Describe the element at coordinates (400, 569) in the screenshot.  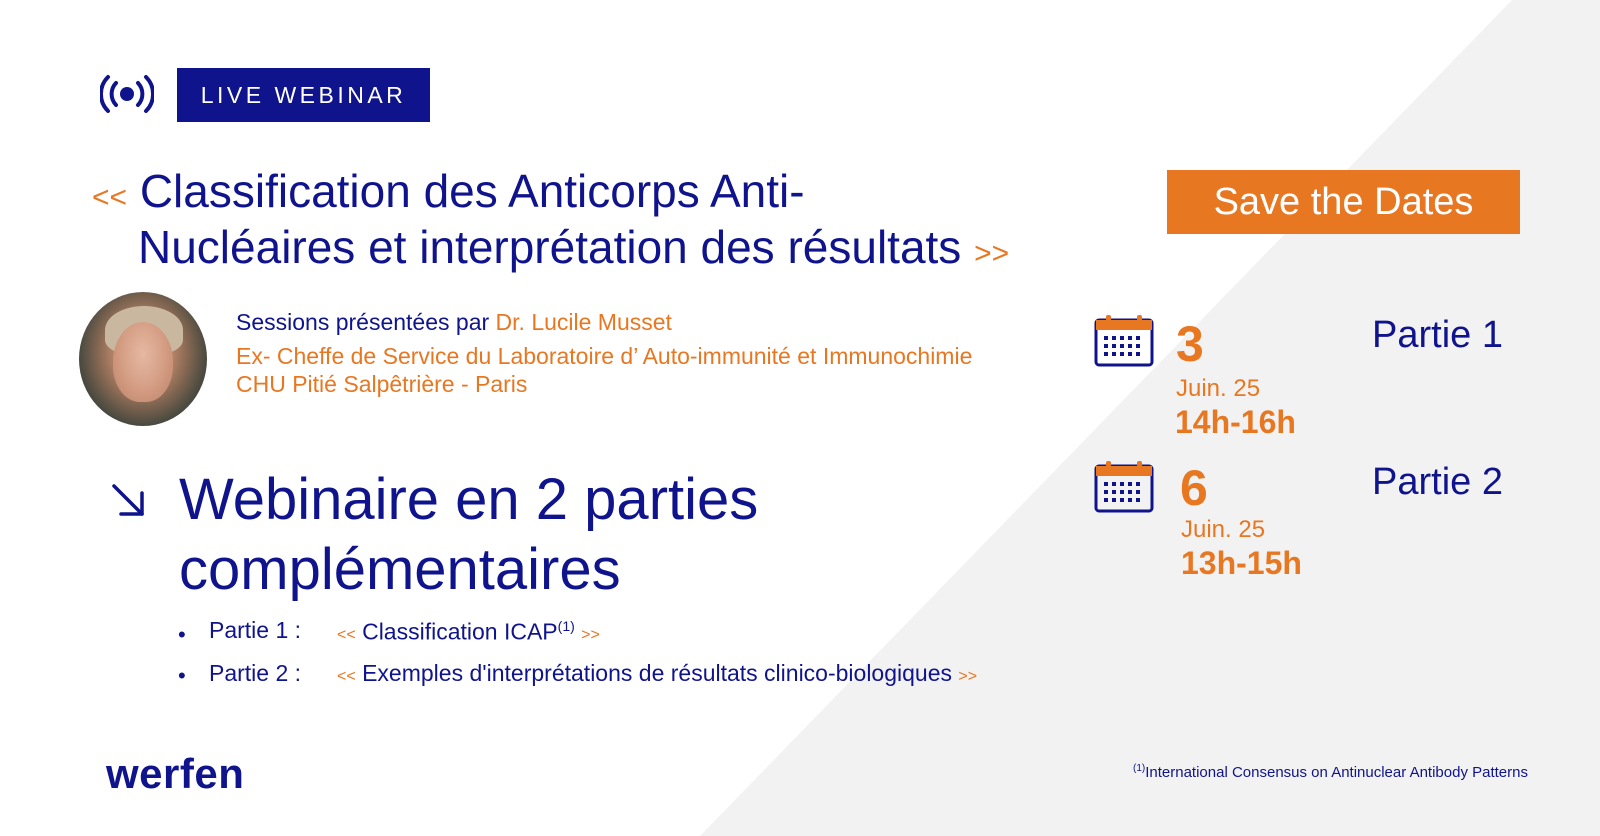
I see `webinar-heading-line-2: complémentaires` at that location.